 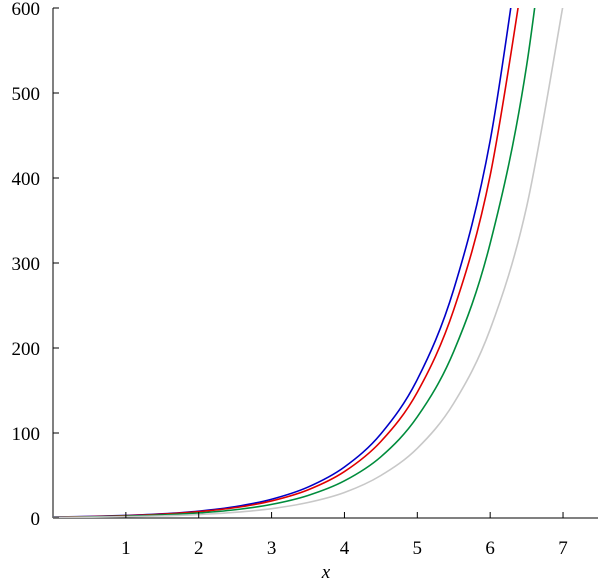 What do you see at coordinates (26, 434) in the screenshot?
I see `y-tick-label: 100` at bounding box center [26, 434].